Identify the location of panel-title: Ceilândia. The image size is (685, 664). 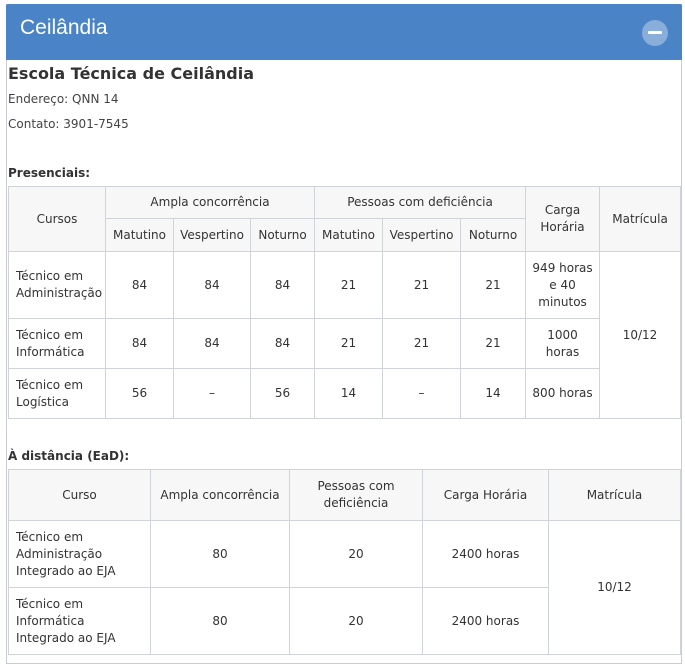
(64, 27).